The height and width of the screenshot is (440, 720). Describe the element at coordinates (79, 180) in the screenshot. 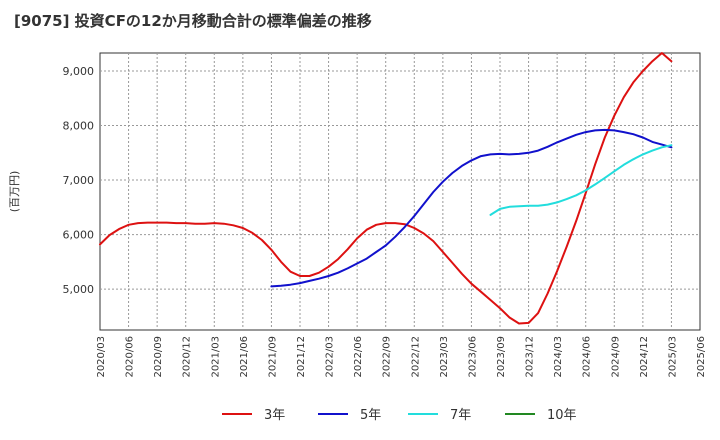

I see `y-tick-label: 7,000` at that location.